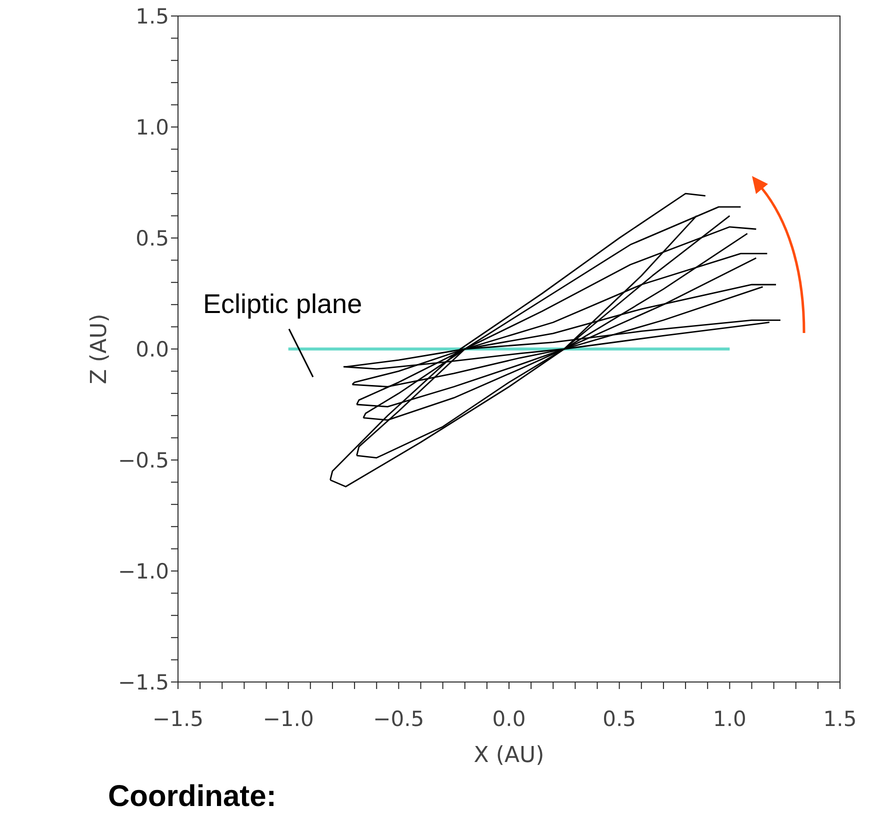  I want to click on x-tick-label: 1.5, so click(840, 718).